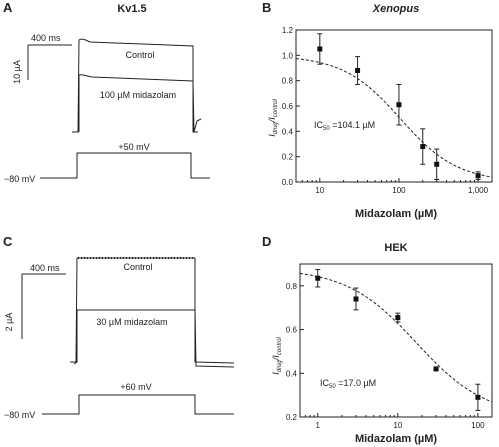  What do you see at coordinates (292, 286) in the screenshot?
I see `y-tick-label-d: 0.8` at bounding box center [292, 286].